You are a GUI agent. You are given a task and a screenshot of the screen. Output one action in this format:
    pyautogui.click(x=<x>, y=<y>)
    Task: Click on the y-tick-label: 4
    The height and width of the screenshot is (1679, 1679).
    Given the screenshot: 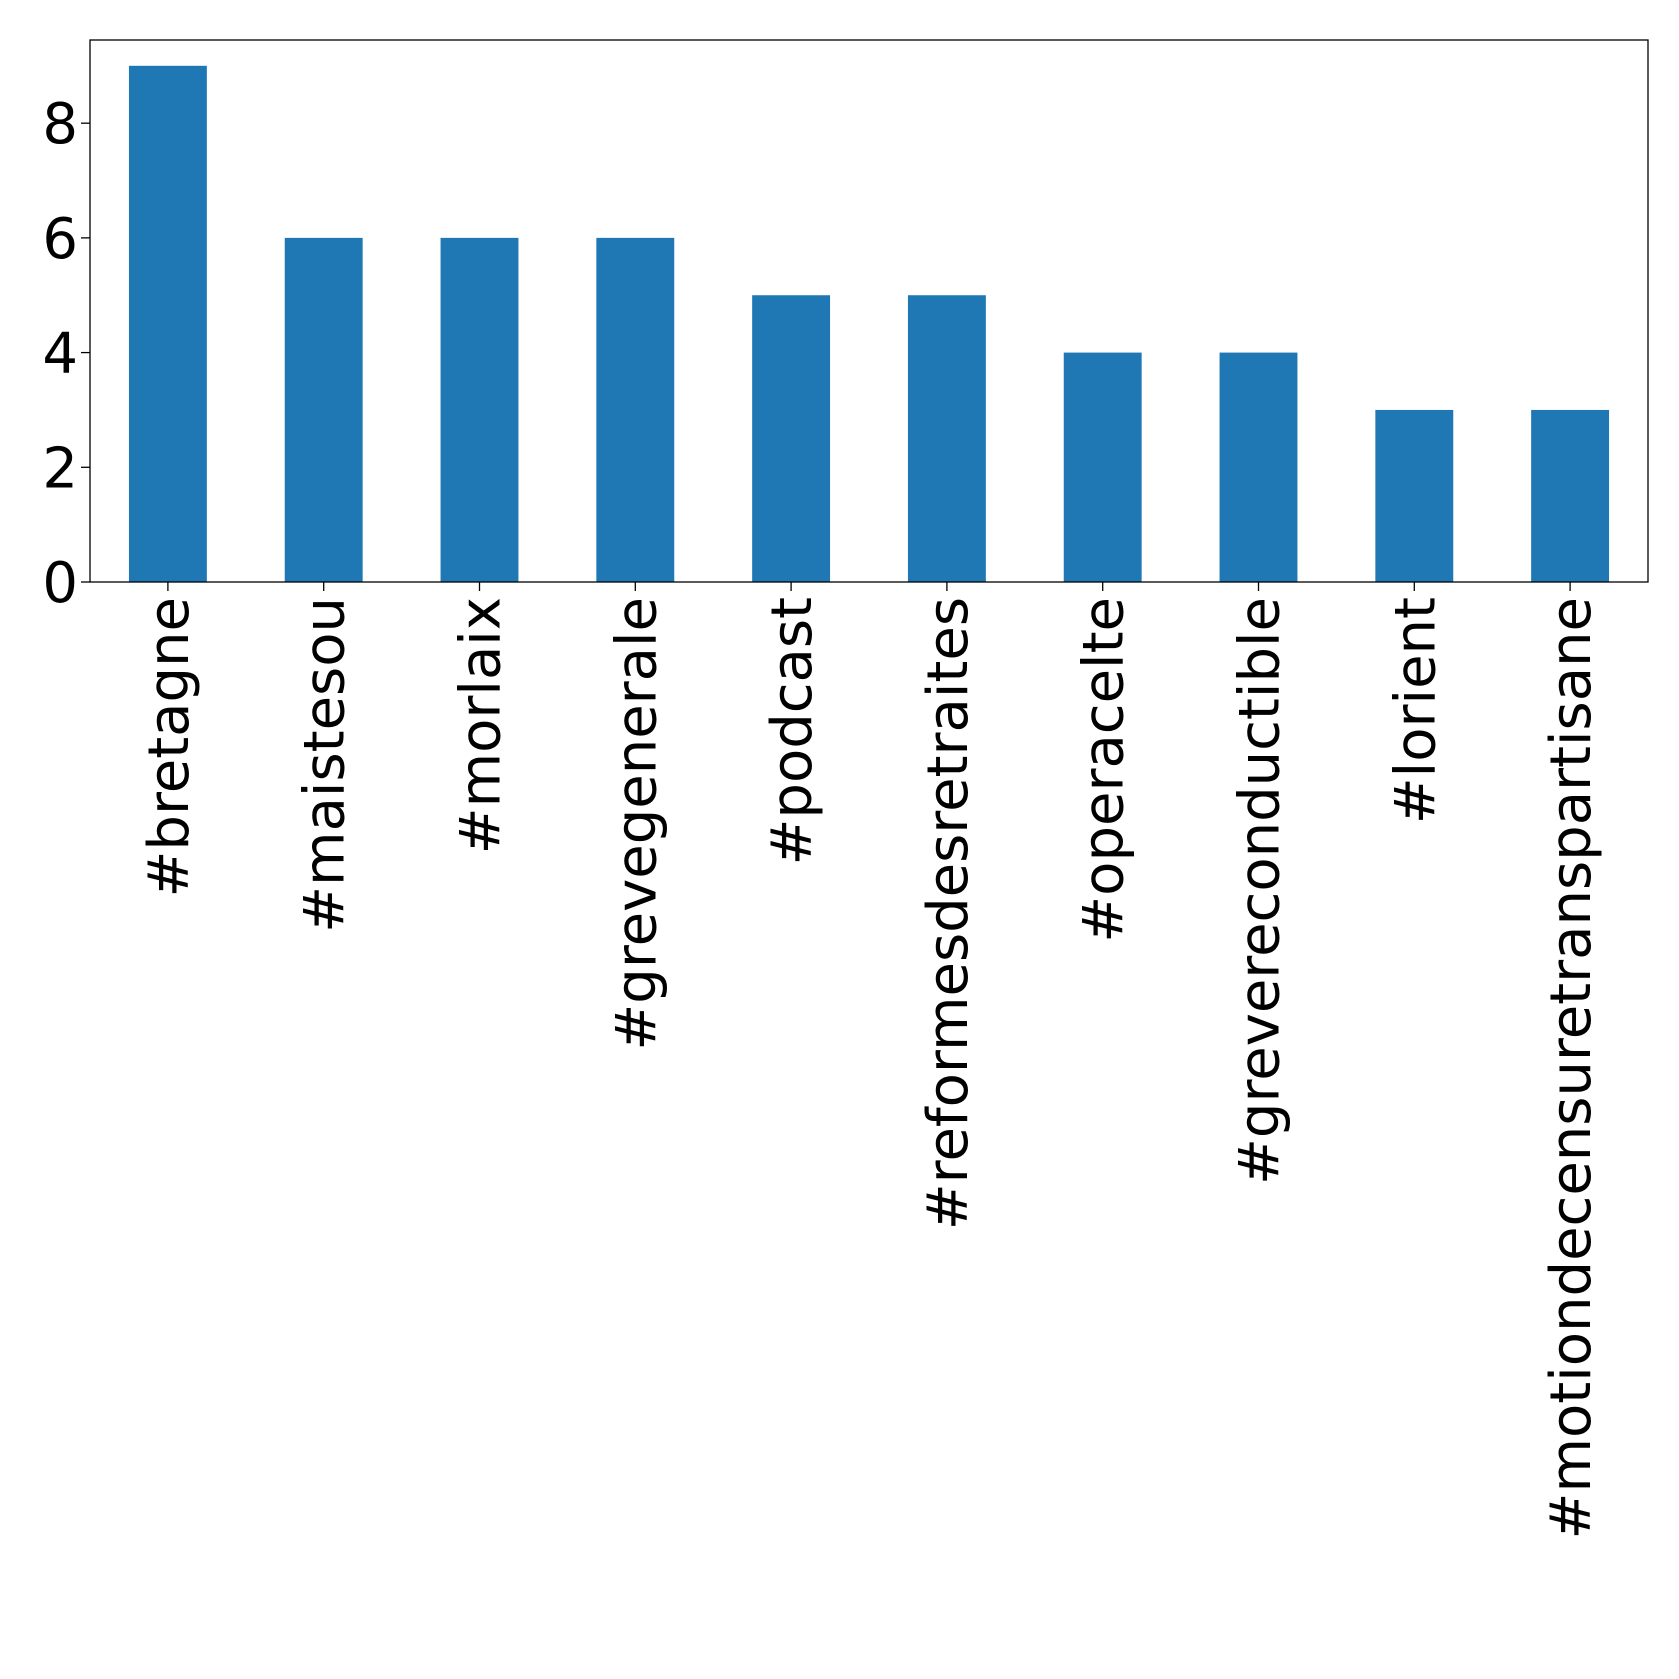 What is the action you would take?
    pyautogui.click(x=60, y=354)
    